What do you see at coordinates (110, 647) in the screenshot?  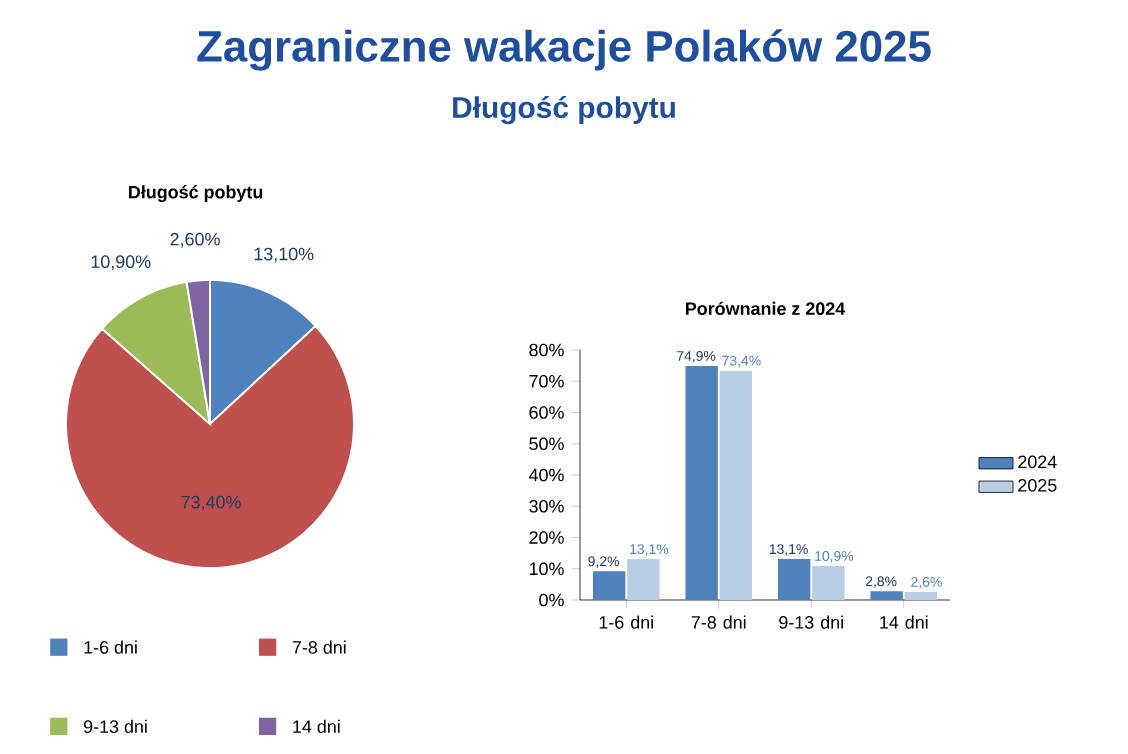 I see `legend-label: 1-6 dni` at bounding box center [110, 647].